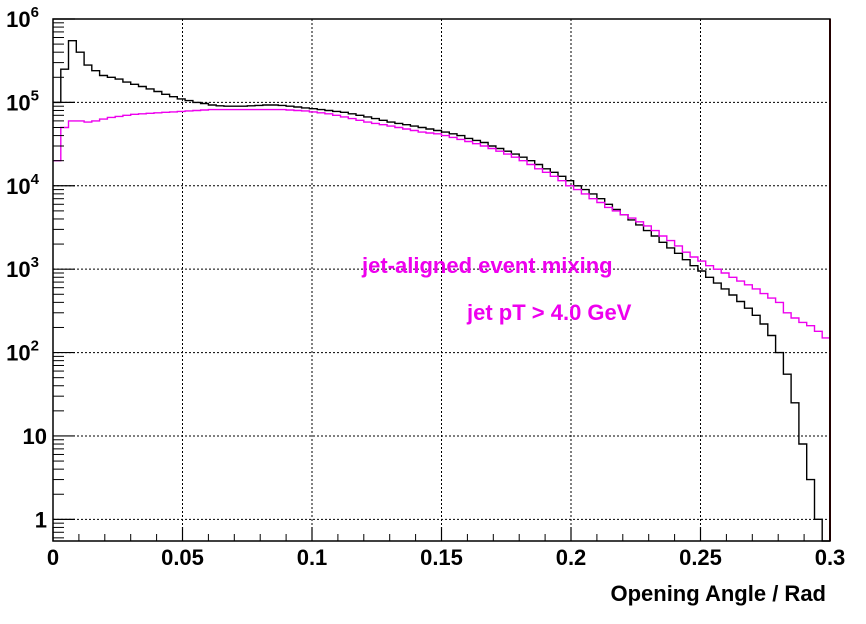  Describe the element at coordinates (22, 18) in the screenshot. I see `y-tick-label: 10⁶` at that location.